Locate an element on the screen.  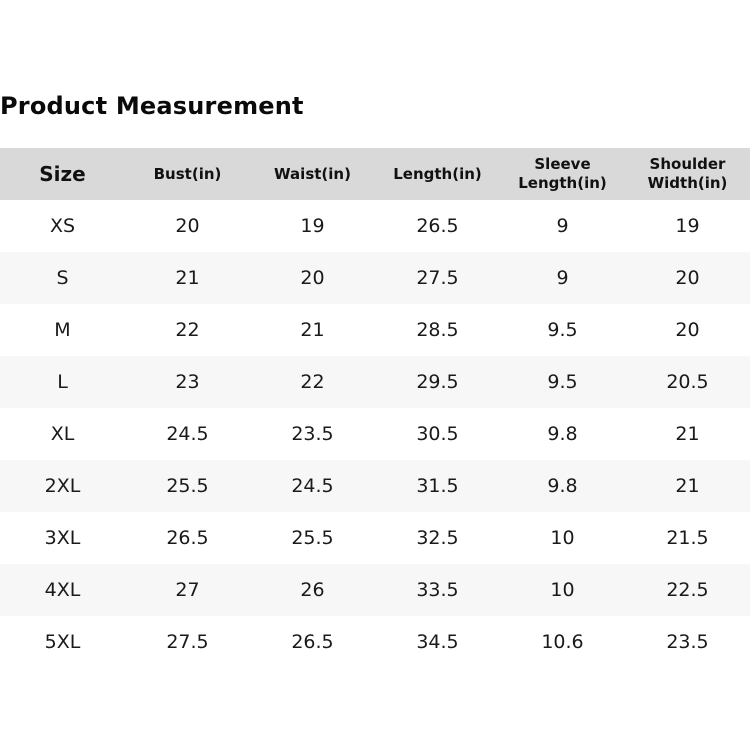
header-line: Bust(in) is located at coordinates (187, 173).